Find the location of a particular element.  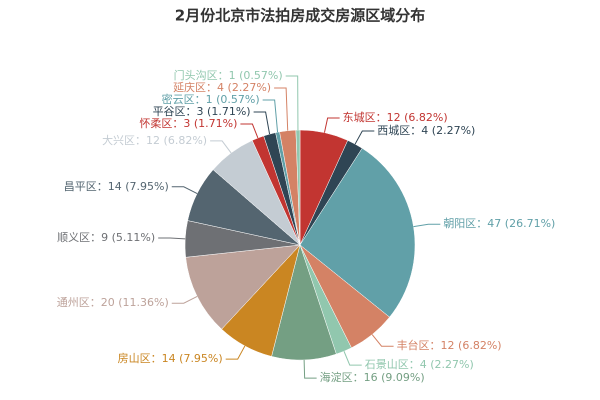

data-label: 房山区：14 (7.95%) is located at coordinates (170, 358).